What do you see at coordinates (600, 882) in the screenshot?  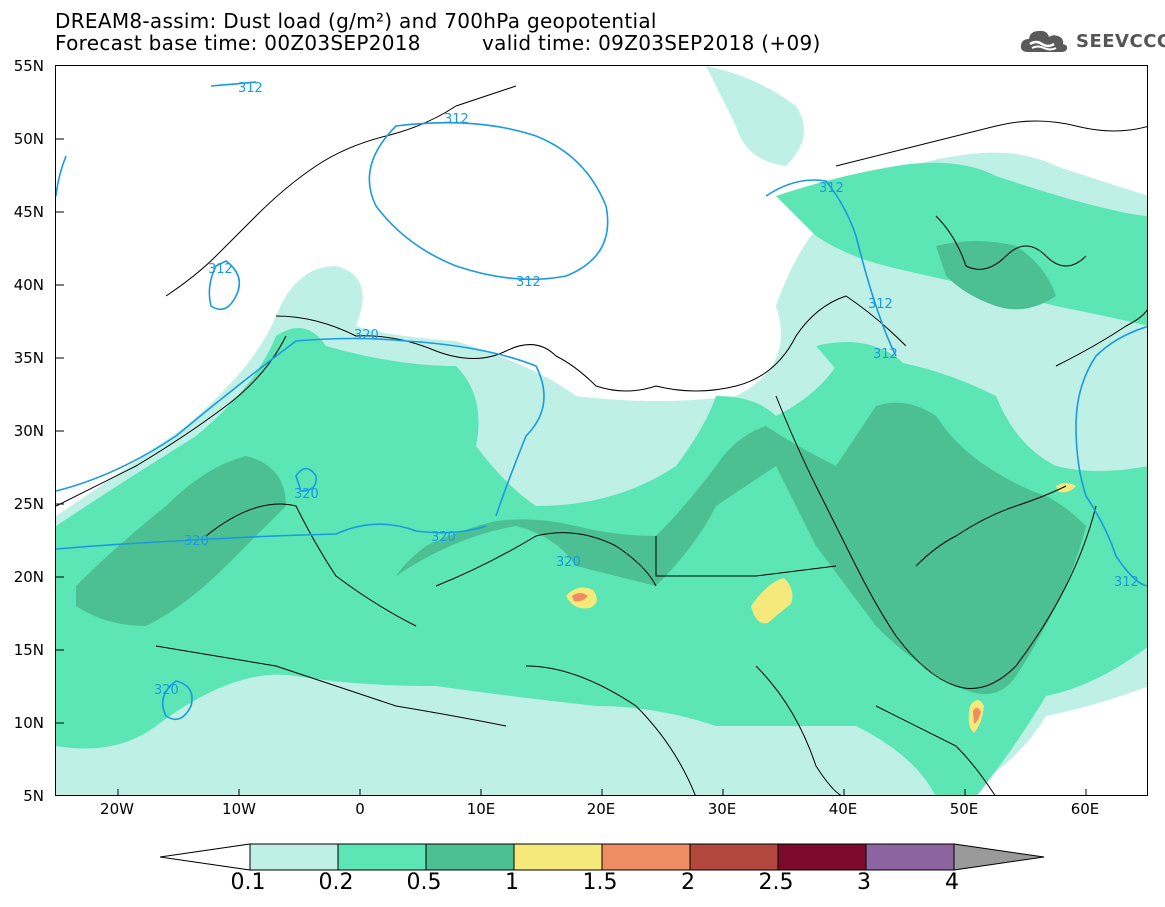 I see `colorbar-label: 1.5` at bounding box center [600, 882].